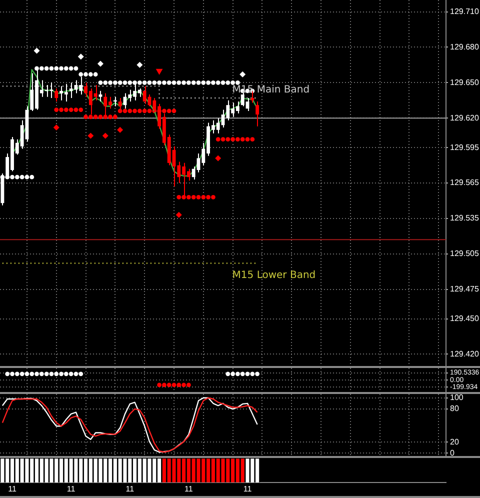 This screenshot has width=480, height=498. What do you see at coordinates (465, 11) in the screenshot?
I see `y-tick-label: 129.710` at bounding box center [465, 11].